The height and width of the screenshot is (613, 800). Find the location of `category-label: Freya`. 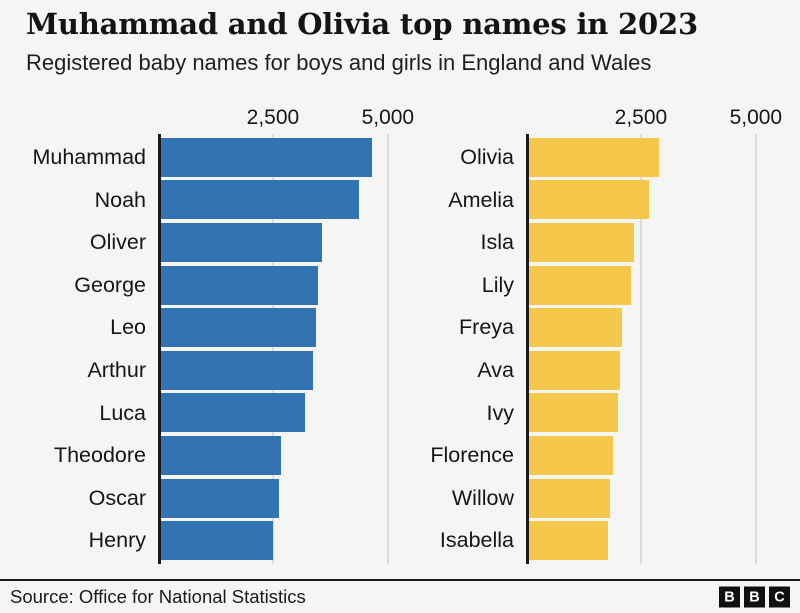

category-label: Freya is located at coordinates (486, 327).